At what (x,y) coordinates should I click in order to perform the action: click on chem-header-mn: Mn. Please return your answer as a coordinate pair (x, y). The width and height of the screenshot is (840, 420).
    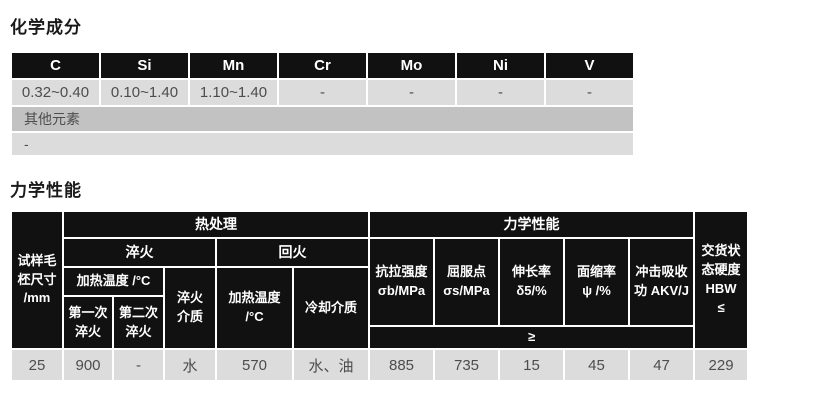
    Looking at the image, I should click on (233, 65).